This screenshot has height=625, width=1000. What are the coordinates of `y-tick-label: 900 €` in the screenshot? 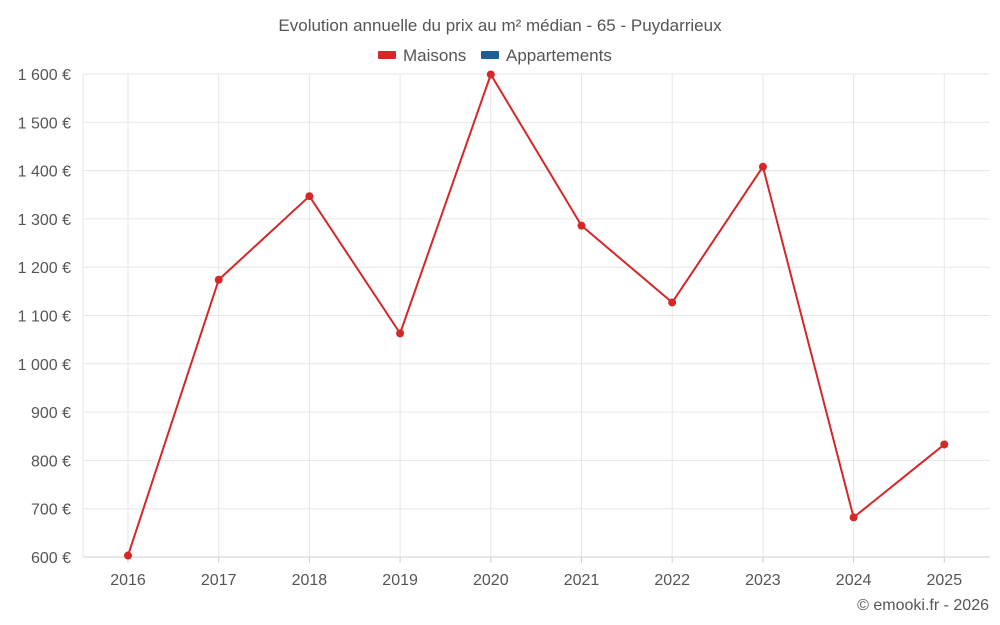 It's located at (51, 413).